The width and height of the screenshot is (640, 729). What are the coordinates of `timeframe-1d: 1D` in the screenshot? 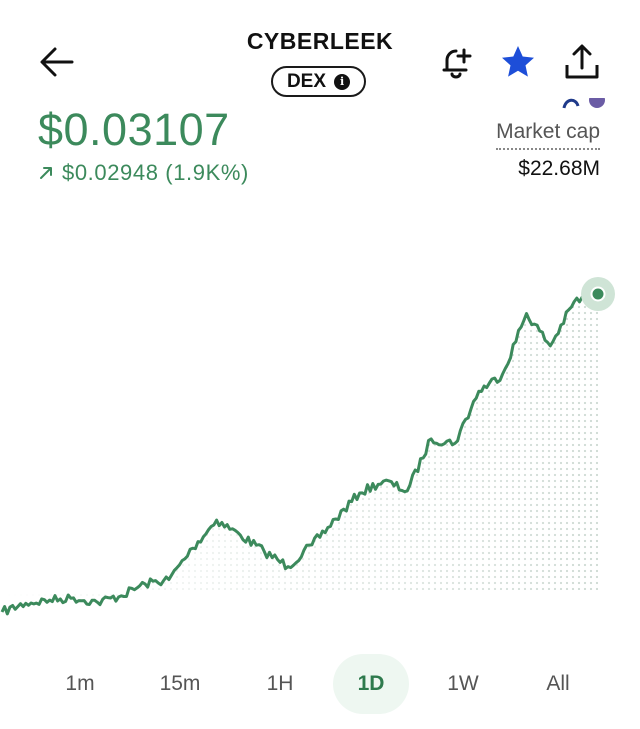 It's located at (371, 684).